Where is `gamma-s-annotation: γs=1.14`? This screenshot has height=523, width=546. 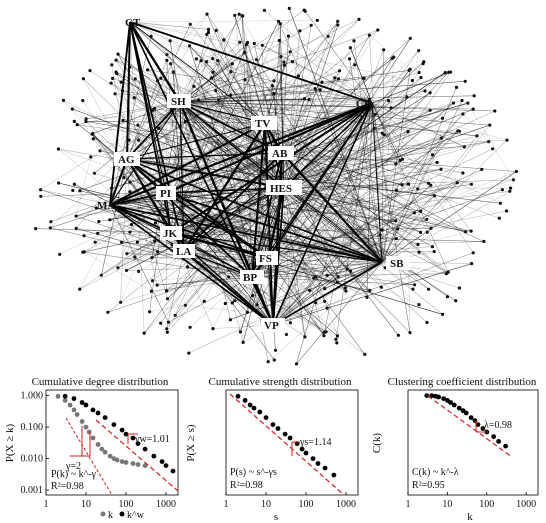 gamma-s-annotation: γs=1.14 is located at coordinates (315, 442).